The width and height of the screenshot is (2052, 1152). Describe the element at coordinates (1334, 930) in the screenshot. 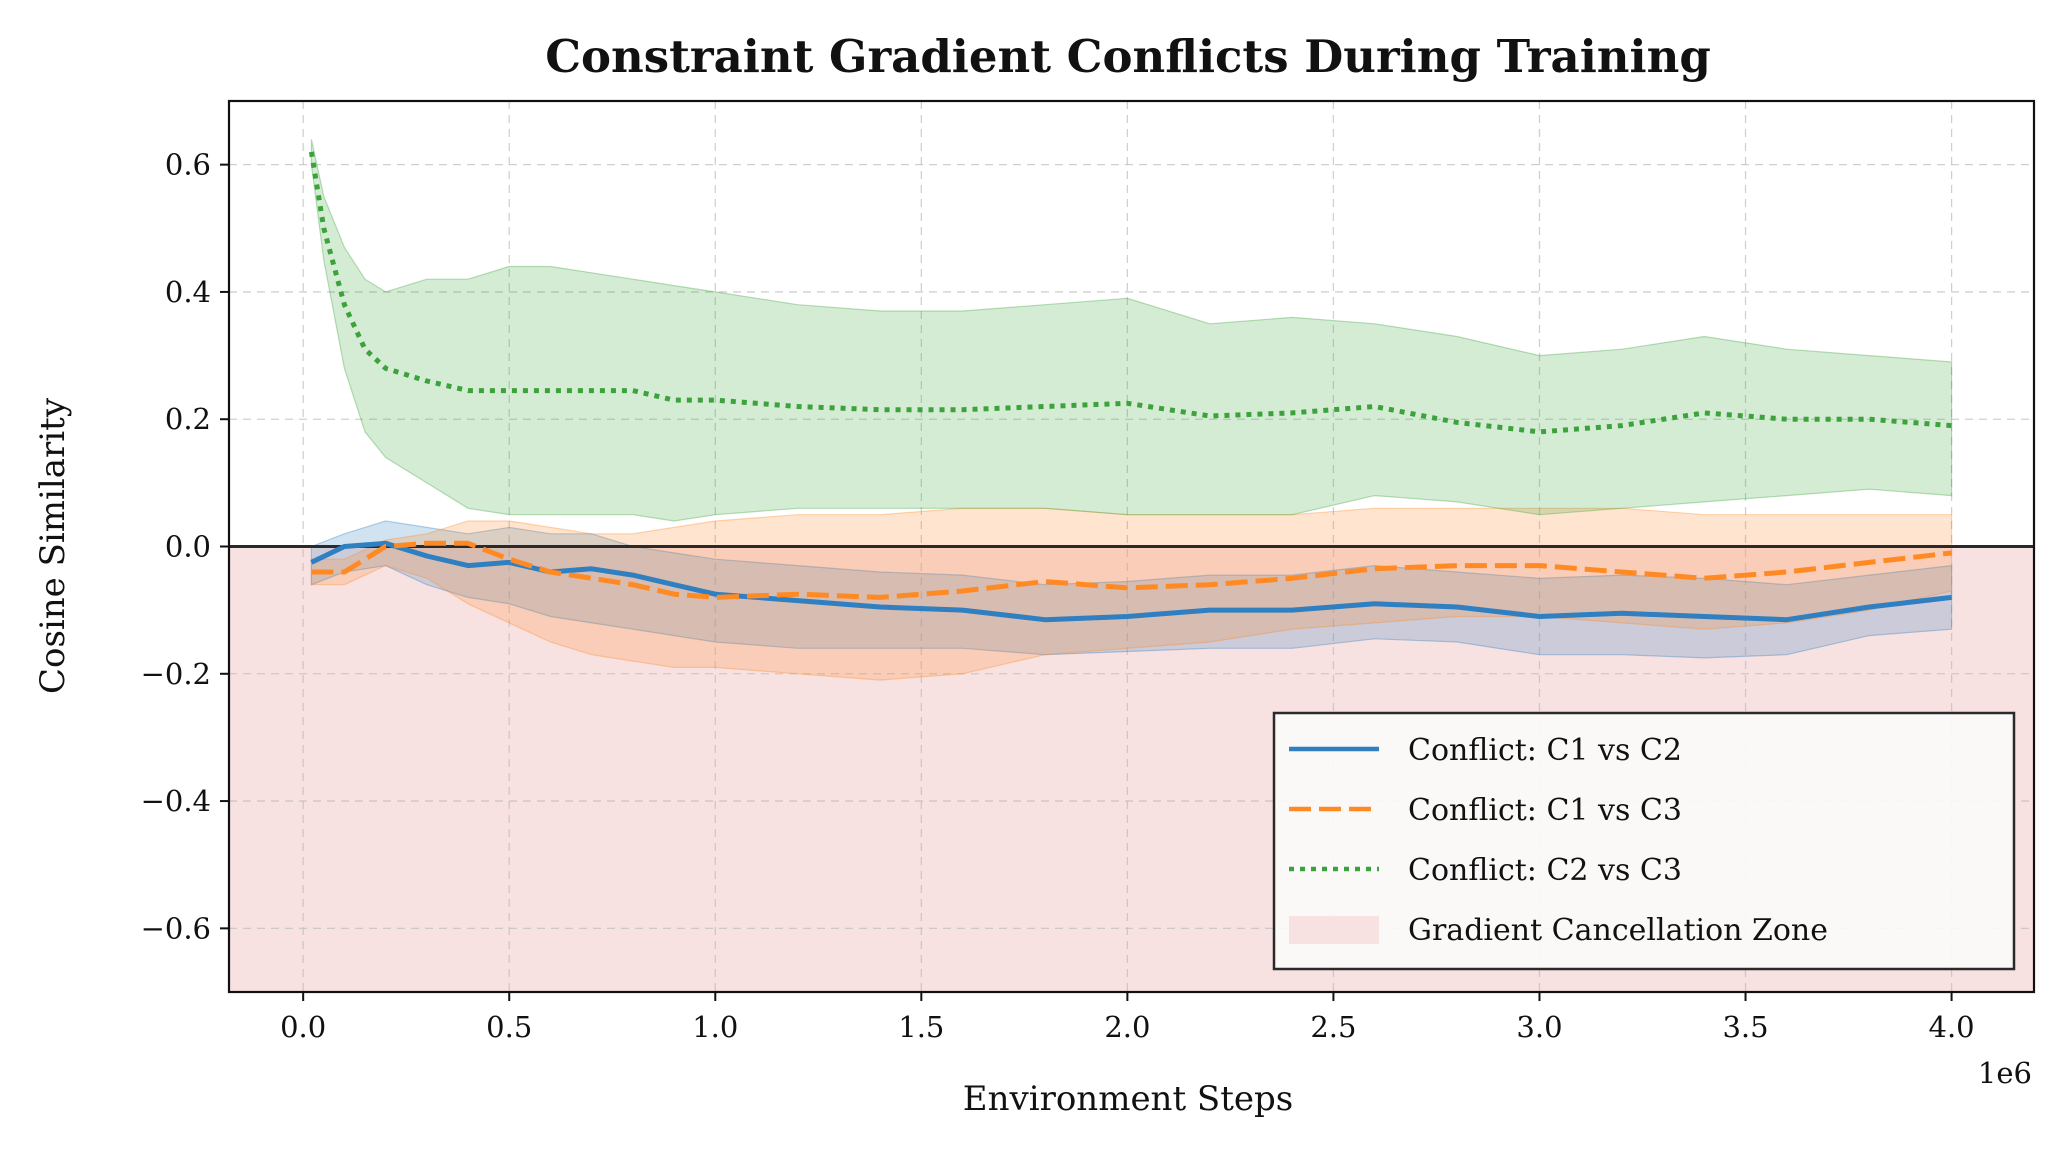

I see `legend-swatch-cancellation-zone` at that location.